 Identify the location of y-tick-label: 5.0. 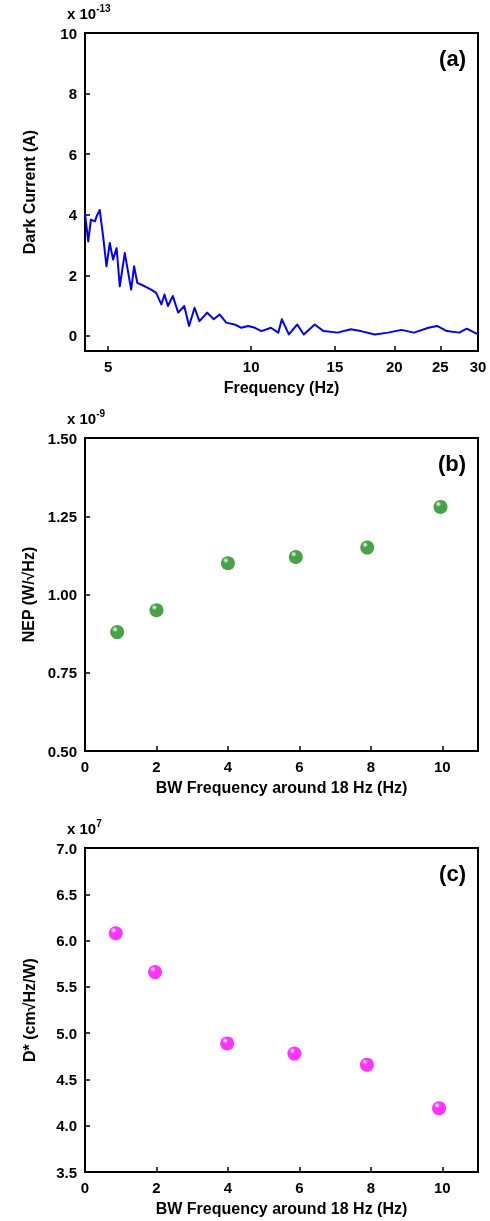
(66, 1033).